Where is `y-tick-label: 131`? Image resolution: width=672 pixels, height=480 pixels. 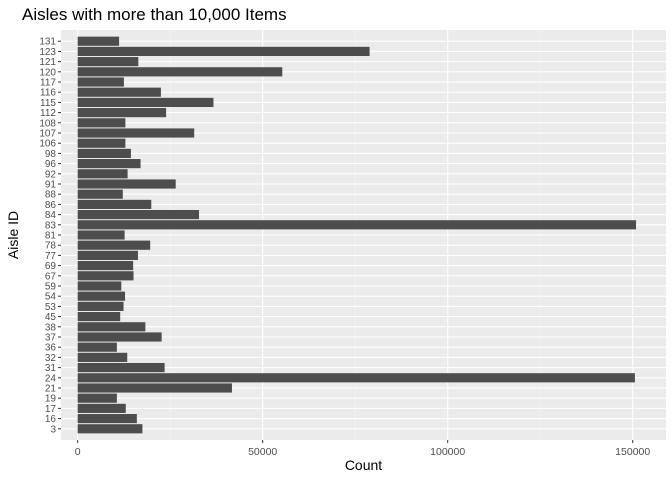
y-tick-label: 131 is located at coordinates (47, 42).